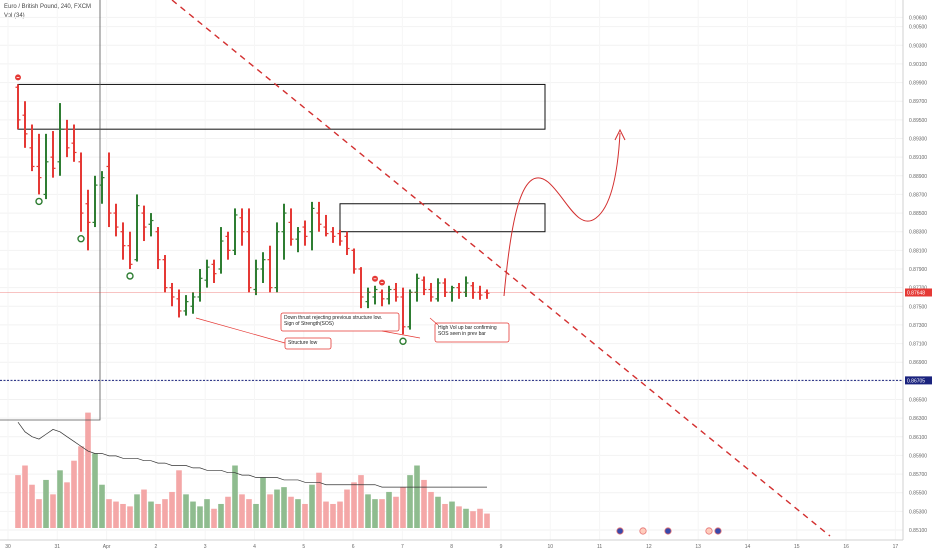 The width and height of the screenshot is (932, 550). Describe the element at coordinates (918, 456) in the screenshot. I see `price-tick-label: 0.85900` at that location.